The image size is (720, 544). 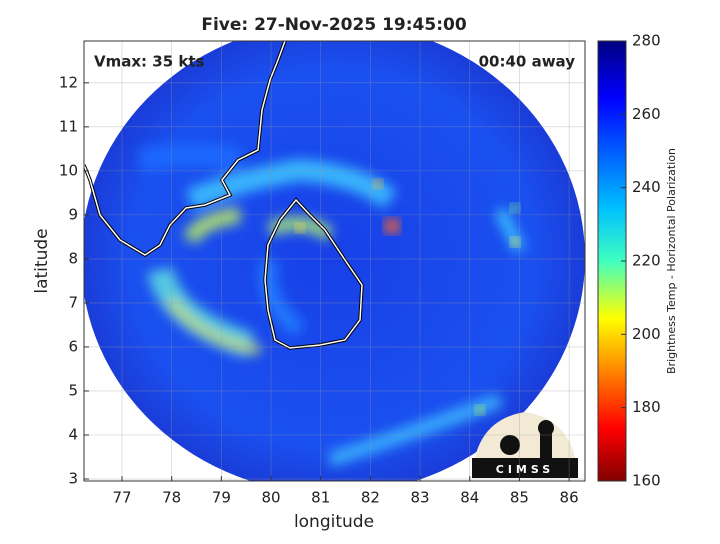 What do you see at coordinates (646, 334) in the screenshot?
I see `colorbar-tick-label: 200` at bounding box center [646, 334].